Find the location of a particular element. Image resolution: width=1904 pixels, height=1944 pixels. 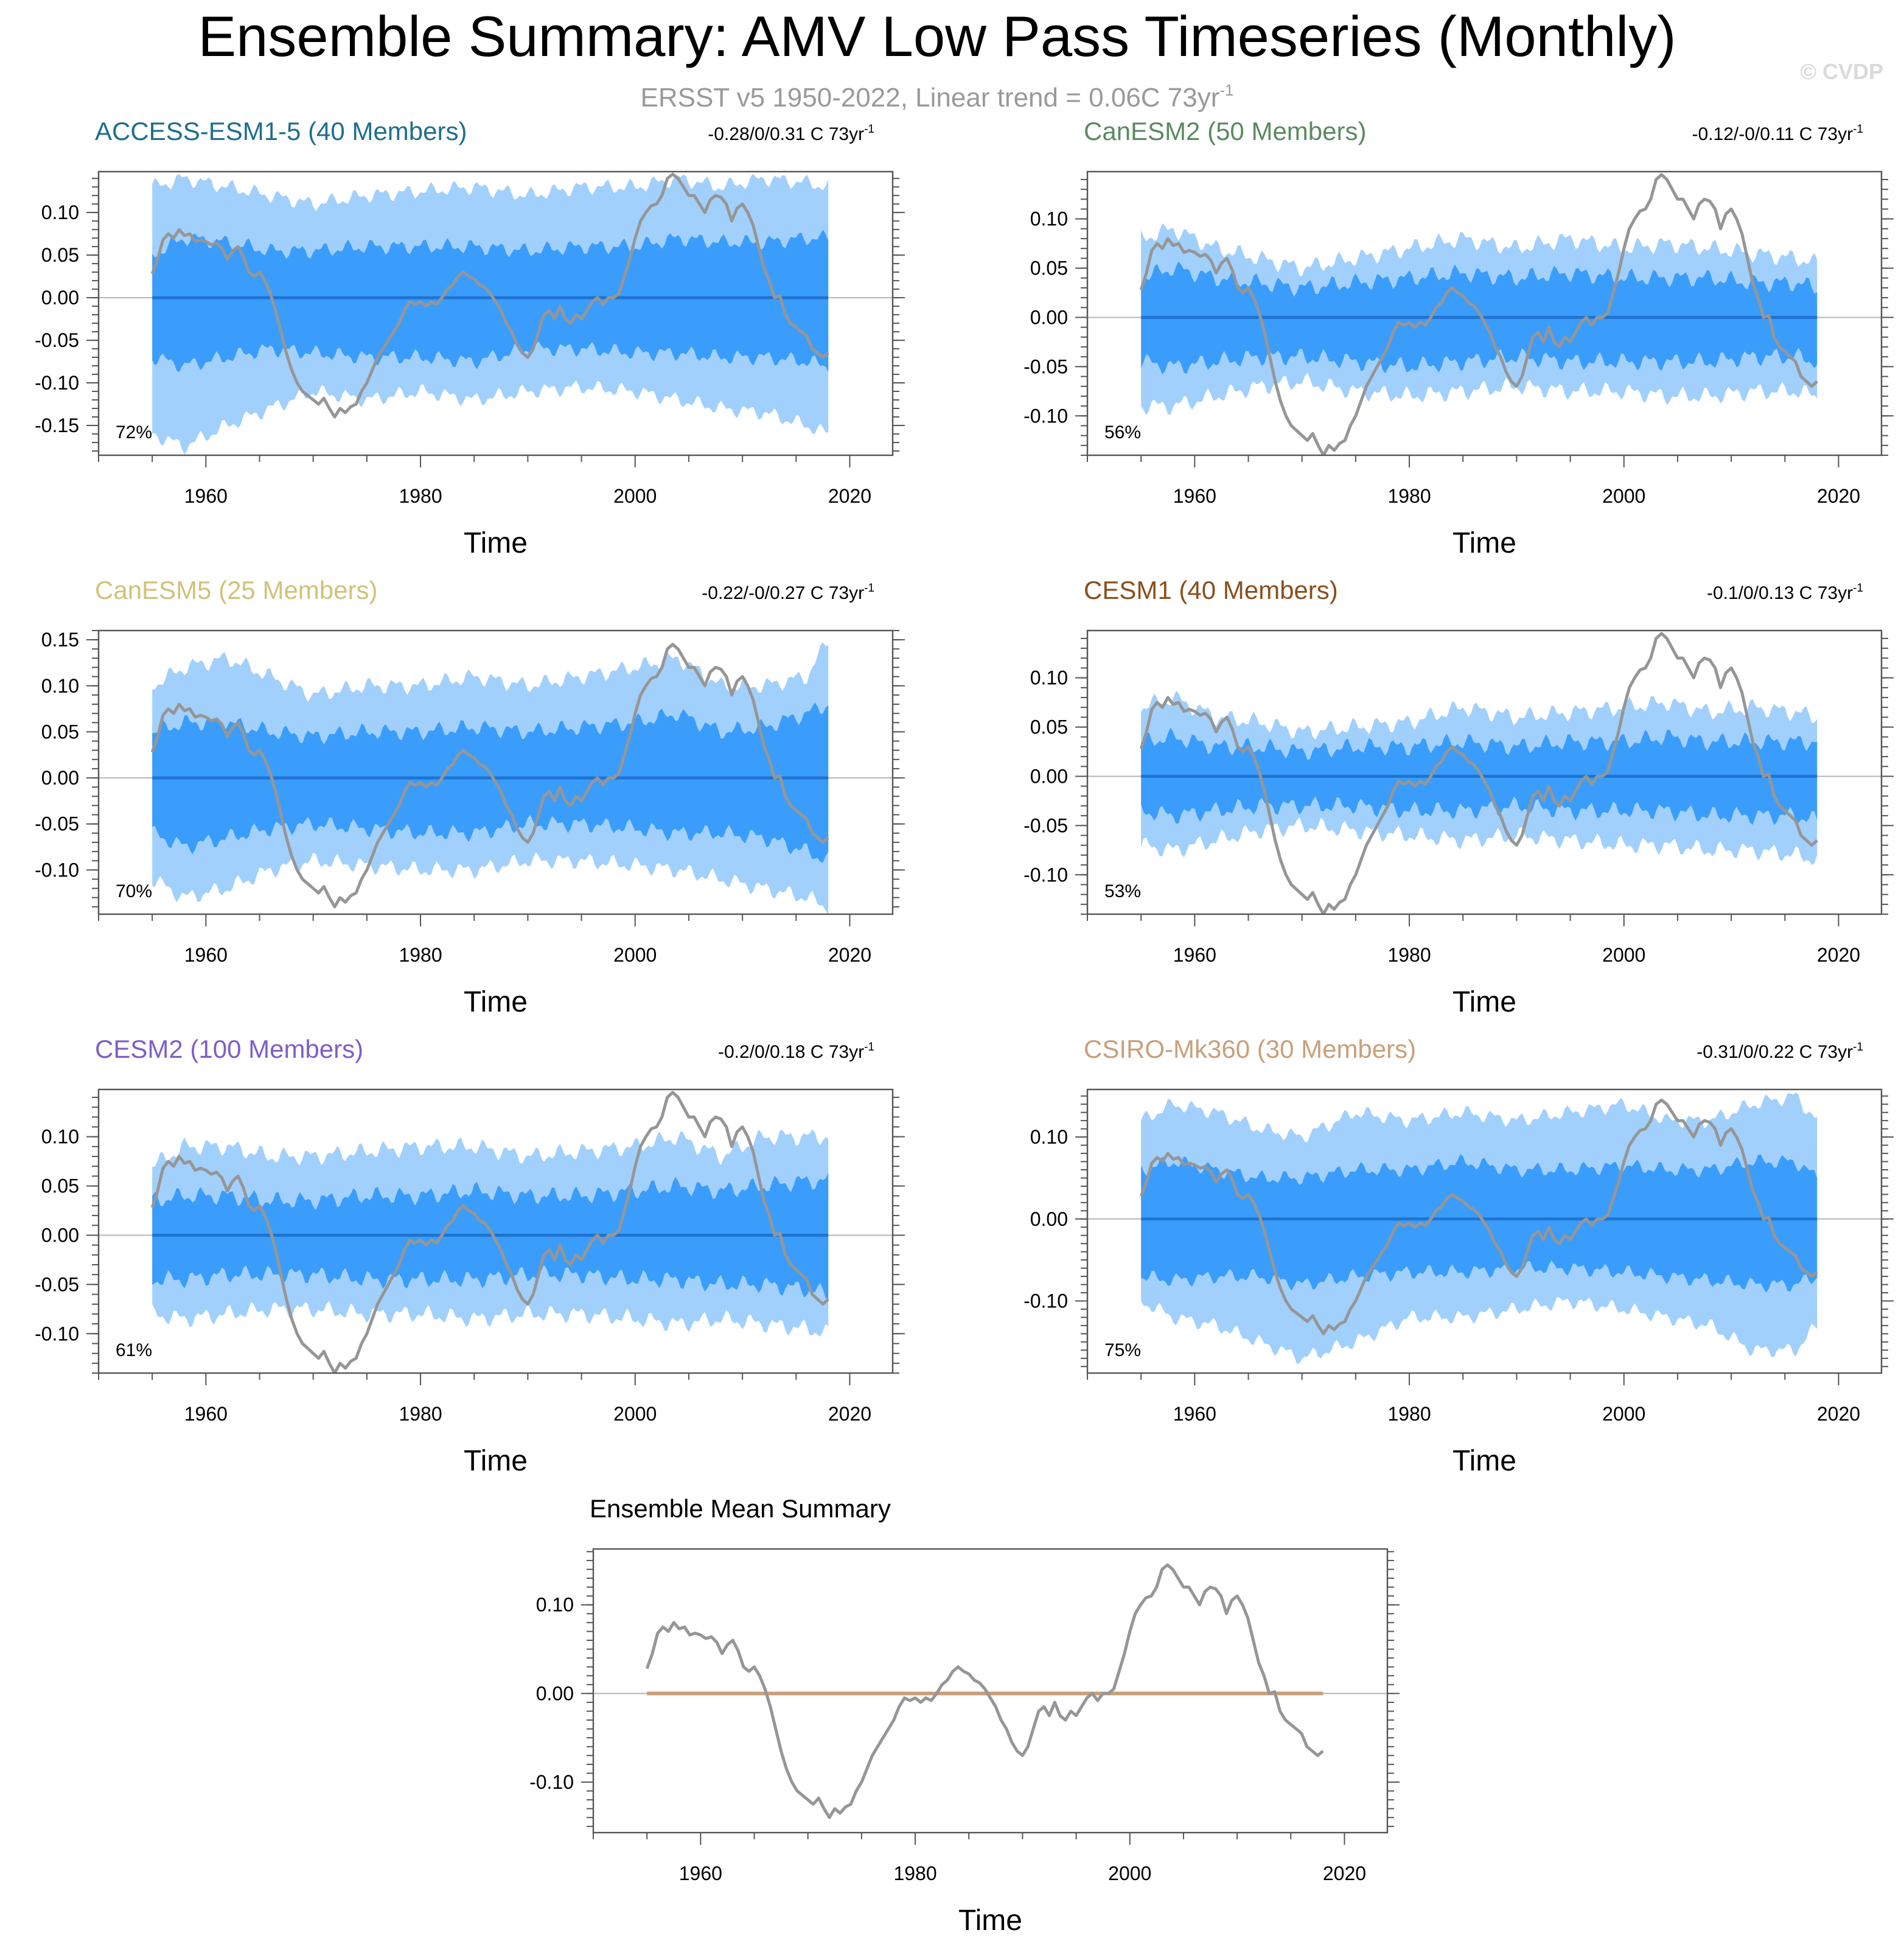

y-tick-label-access: 0.05 is located at coordinates (60, 255).